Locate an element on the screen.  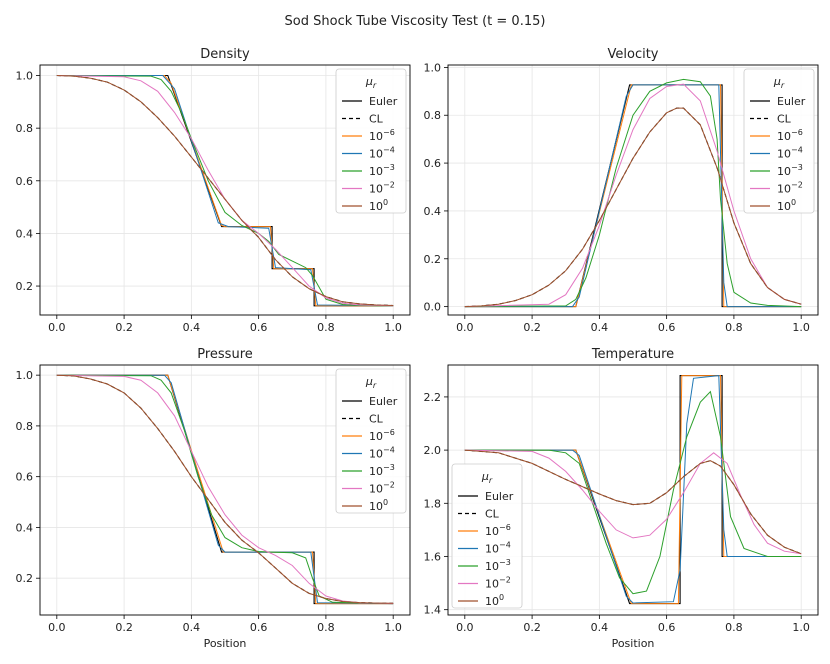
y-tick-label: 2.2 is located at coordinates (433, 397).